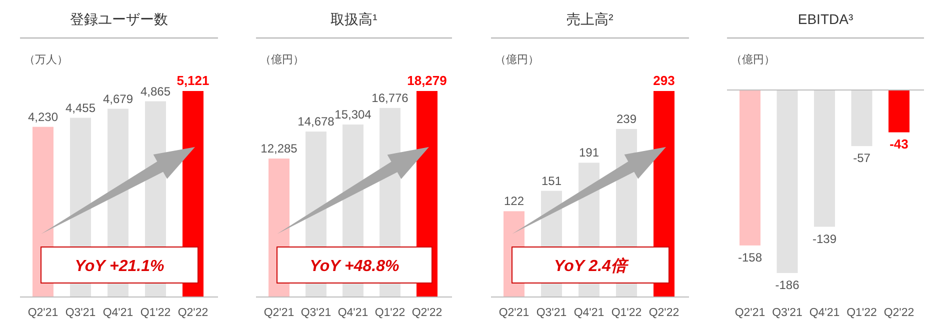  What do you see at coordinates (824, 239) in the screenshot?
I see `data-label: -139` at bounding box center [824, 239].